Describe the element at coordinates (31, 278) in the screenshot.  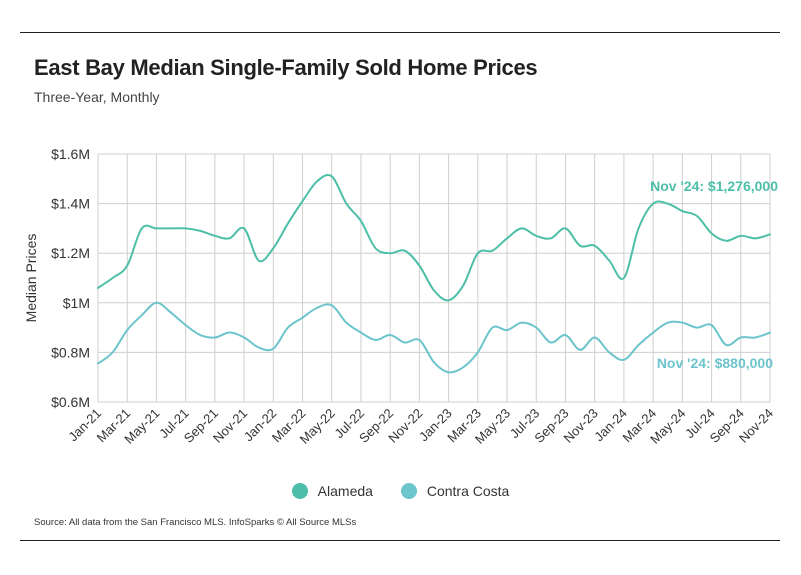
I see `y-axis-label: Median Prices` at that location.